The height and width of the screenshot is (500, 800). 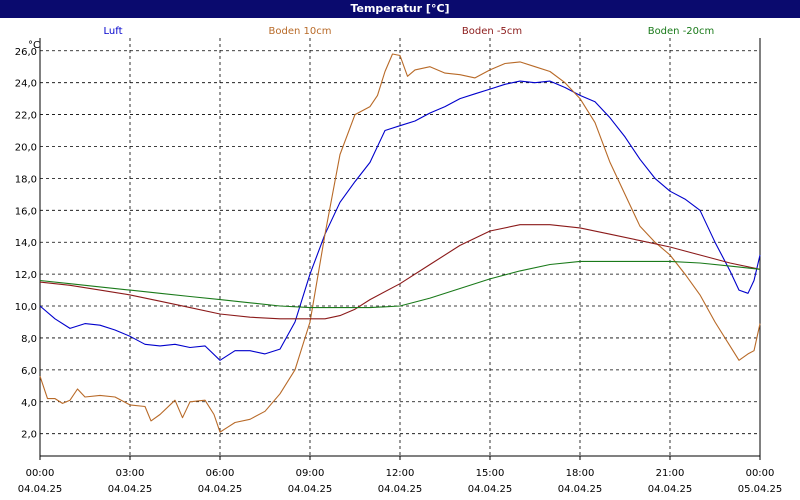 What do you see at coordinates (400, 9) in the screenshot?
I see `chart-title: Temperatur [°C]` at bounding box center [400, 9].